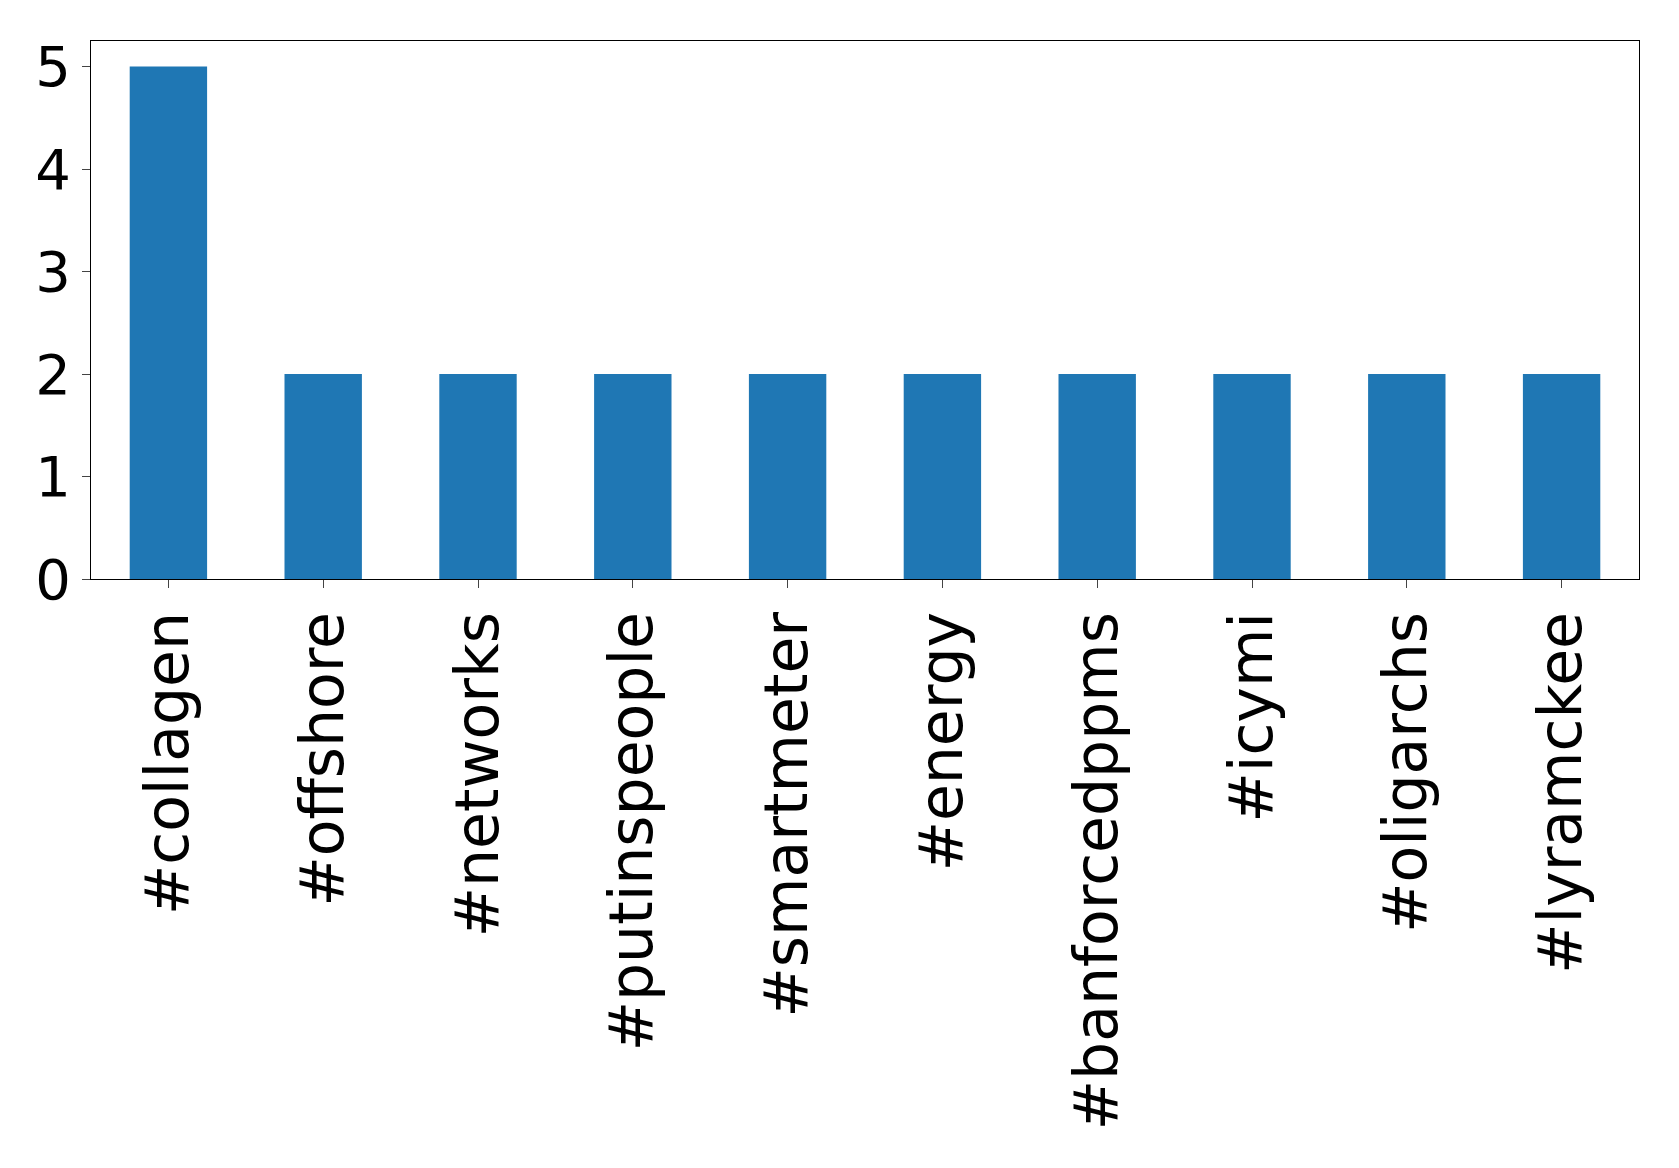  What do you see at coordinates (1250, 717) in the screenshot?
I see `x-tick-label: #icymi` at bounding box center [1250, 717].